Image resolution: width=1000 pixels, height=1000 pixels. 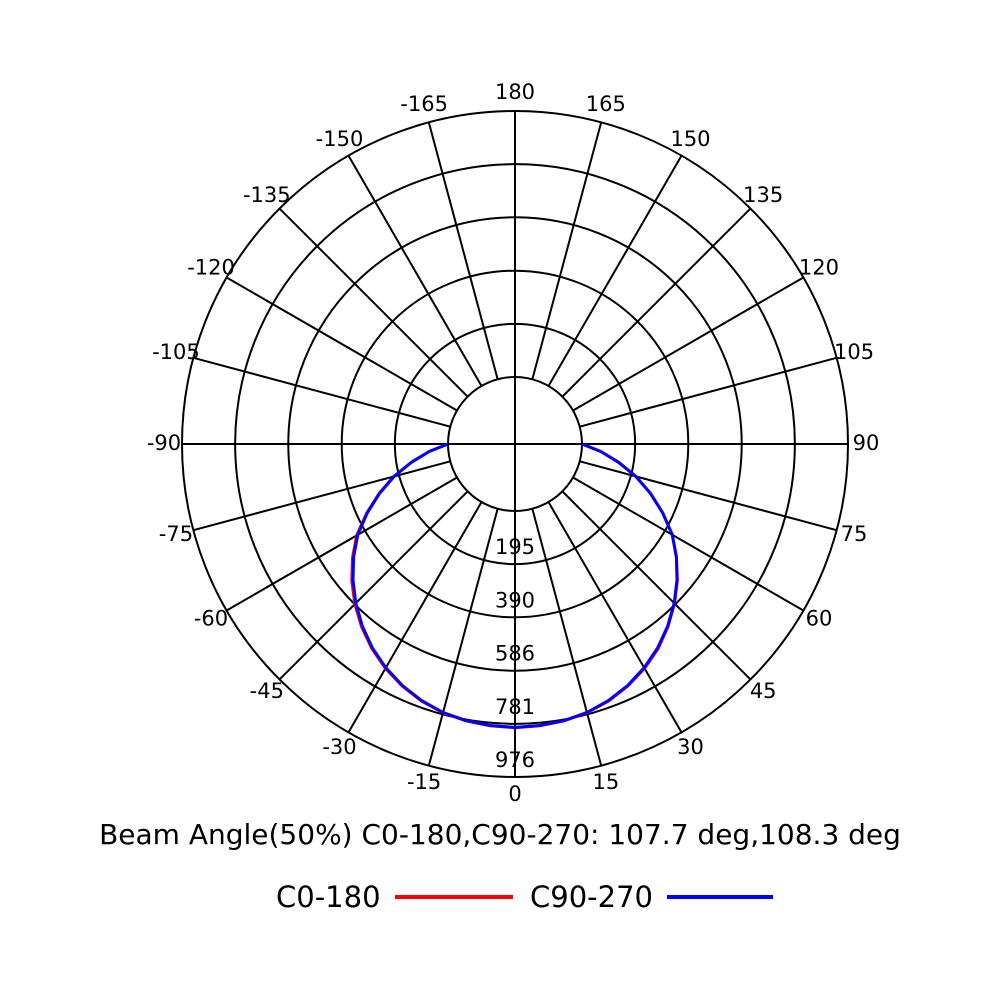 What do you see at coordinates (866, 443) in the screenshot?
I see `angle-label-90: 90` at bounding box center [866, 443].